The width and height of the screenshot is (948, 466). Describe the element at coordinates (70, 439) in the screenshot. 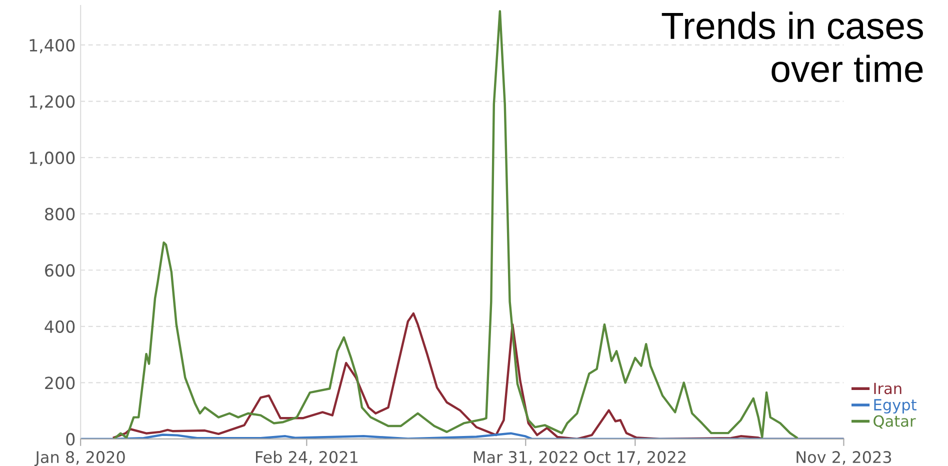

I see `y-tick-label: 0` at that location.